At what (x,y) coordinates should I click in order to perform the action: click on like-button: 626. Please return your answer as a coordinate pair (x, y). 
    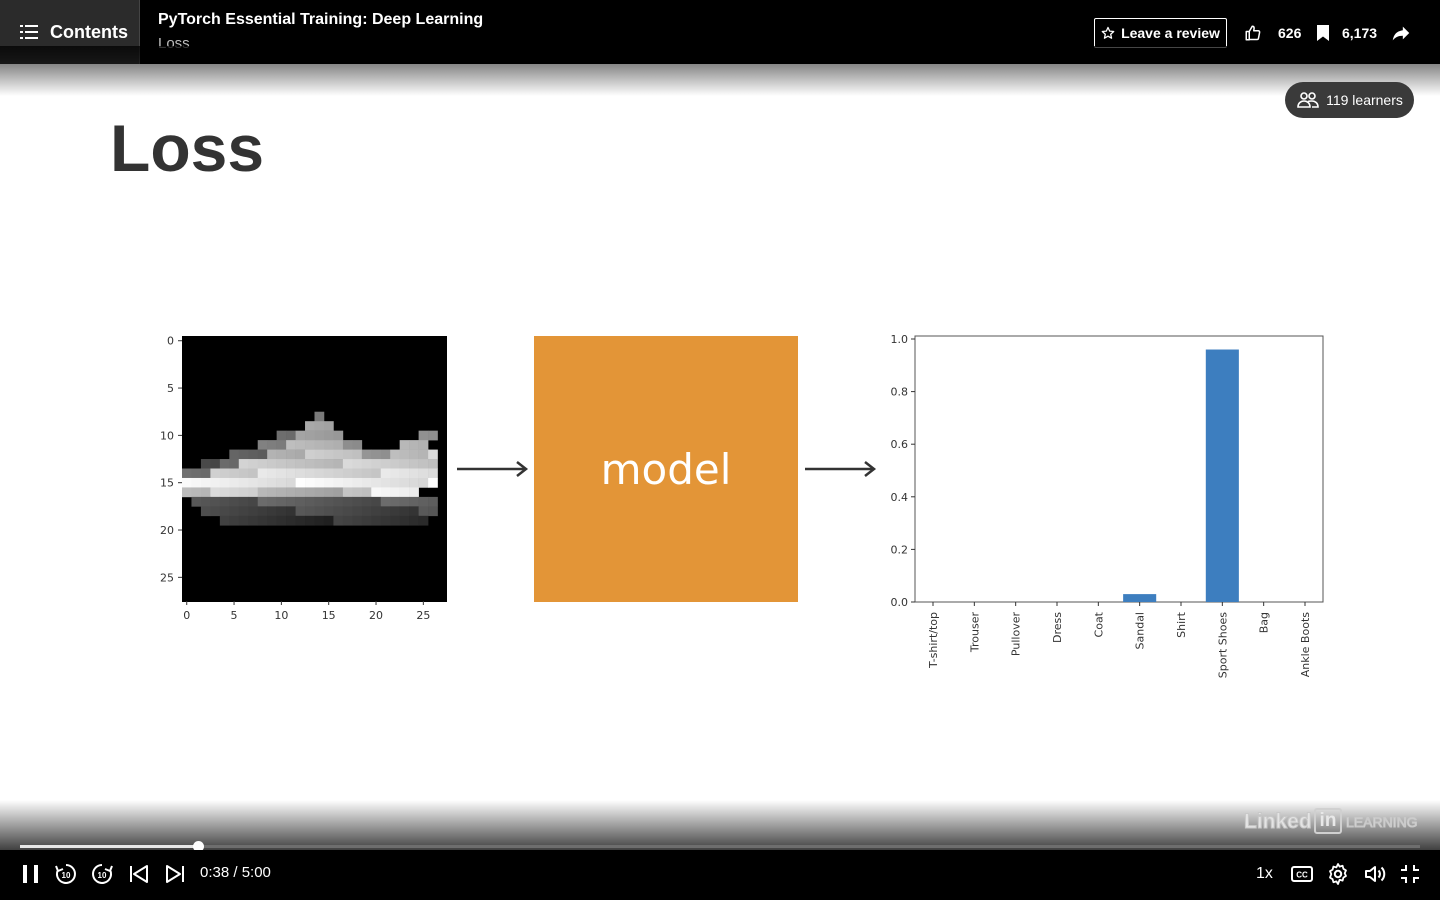
    Looking at the image, I should click on (1272, 33).